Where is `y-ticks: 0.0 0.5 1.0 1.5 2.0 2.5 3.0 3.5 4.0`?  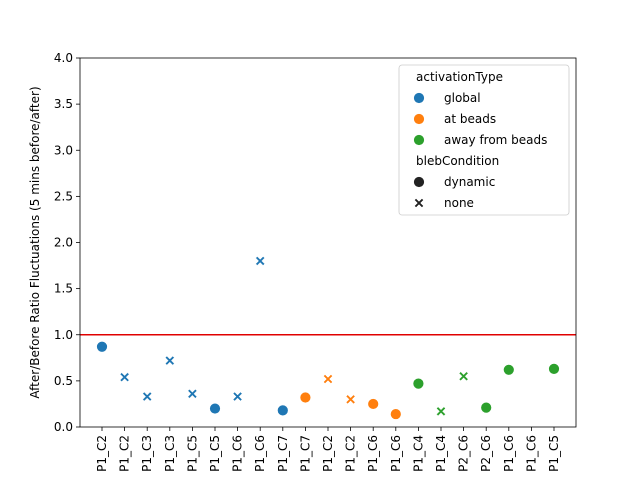 y-ticks: 0.0 0.5 1.0 1.5 2.0 2.5 3.0 3.5 4.0 is located at coordinates (67, 242).